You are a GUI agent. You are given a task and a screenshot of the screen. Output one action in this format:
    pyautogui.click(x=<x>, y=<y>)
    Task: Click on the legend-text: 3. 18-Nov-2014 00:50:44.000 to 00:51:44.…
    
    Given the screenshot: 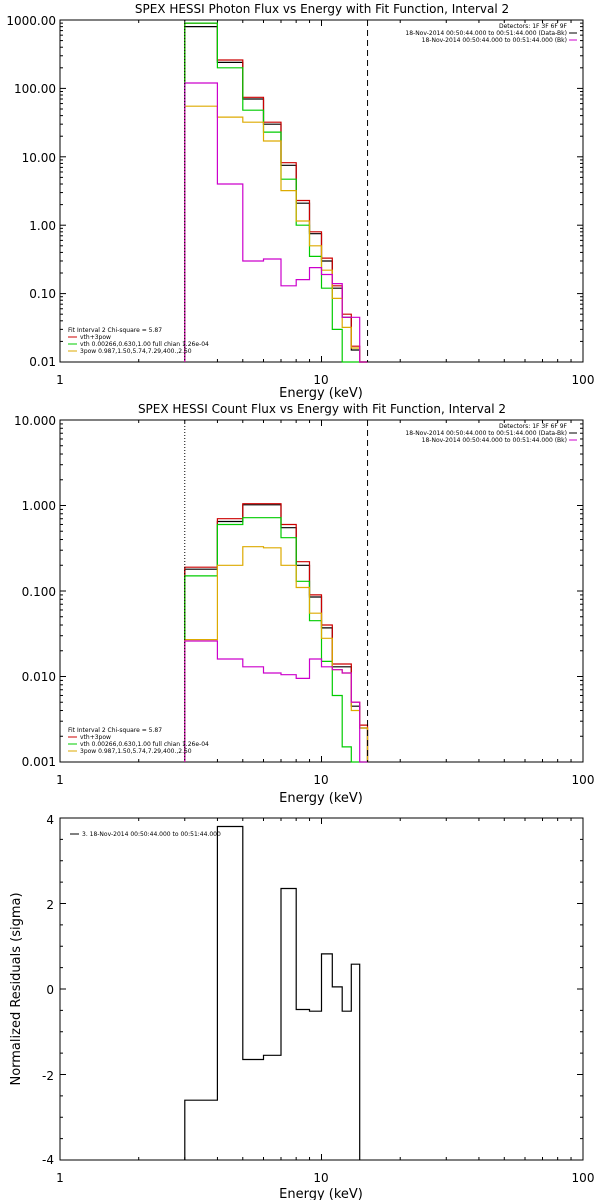 What is the action you would take?
    pyautogui.click(x=151, y=834)
    